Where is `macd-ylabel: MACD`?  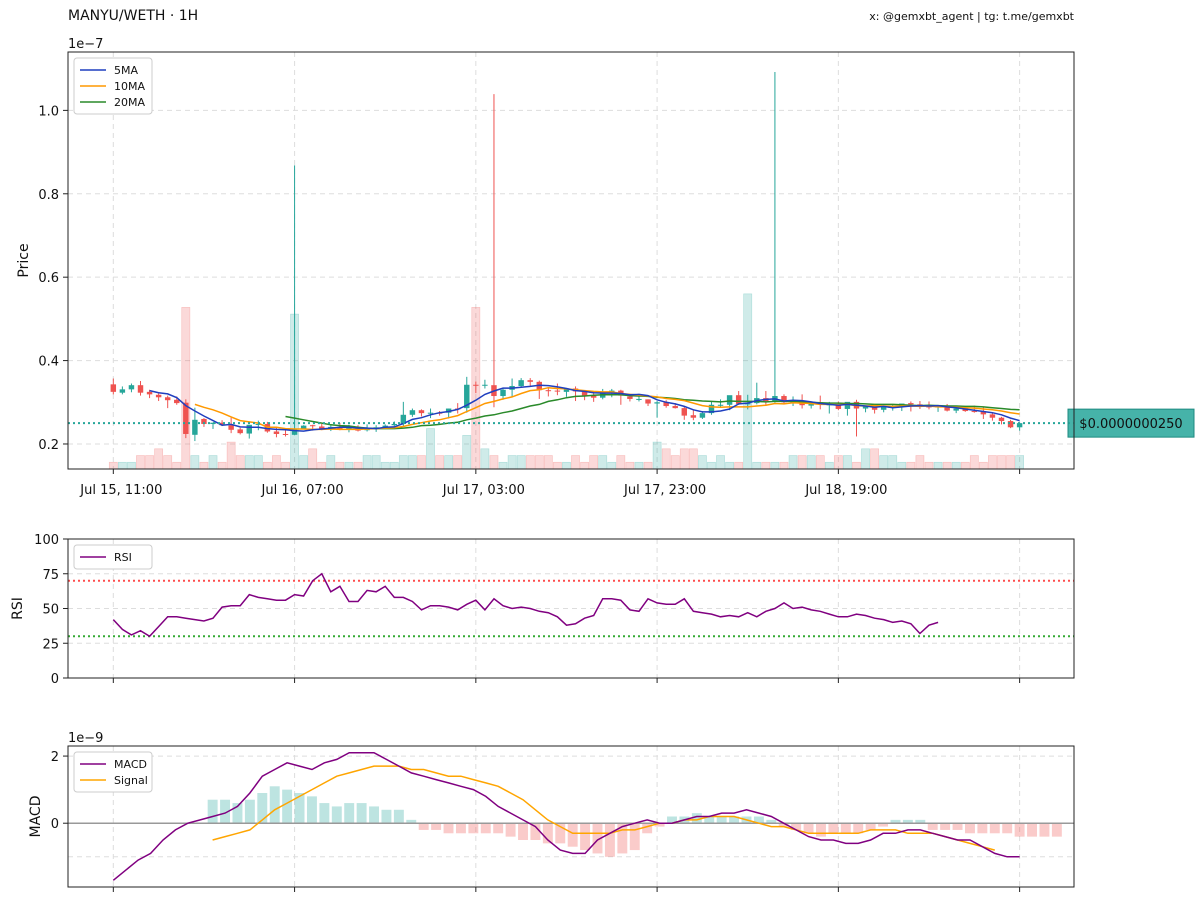 macd-ylabel: MACD is located at coordinates (36, 817).